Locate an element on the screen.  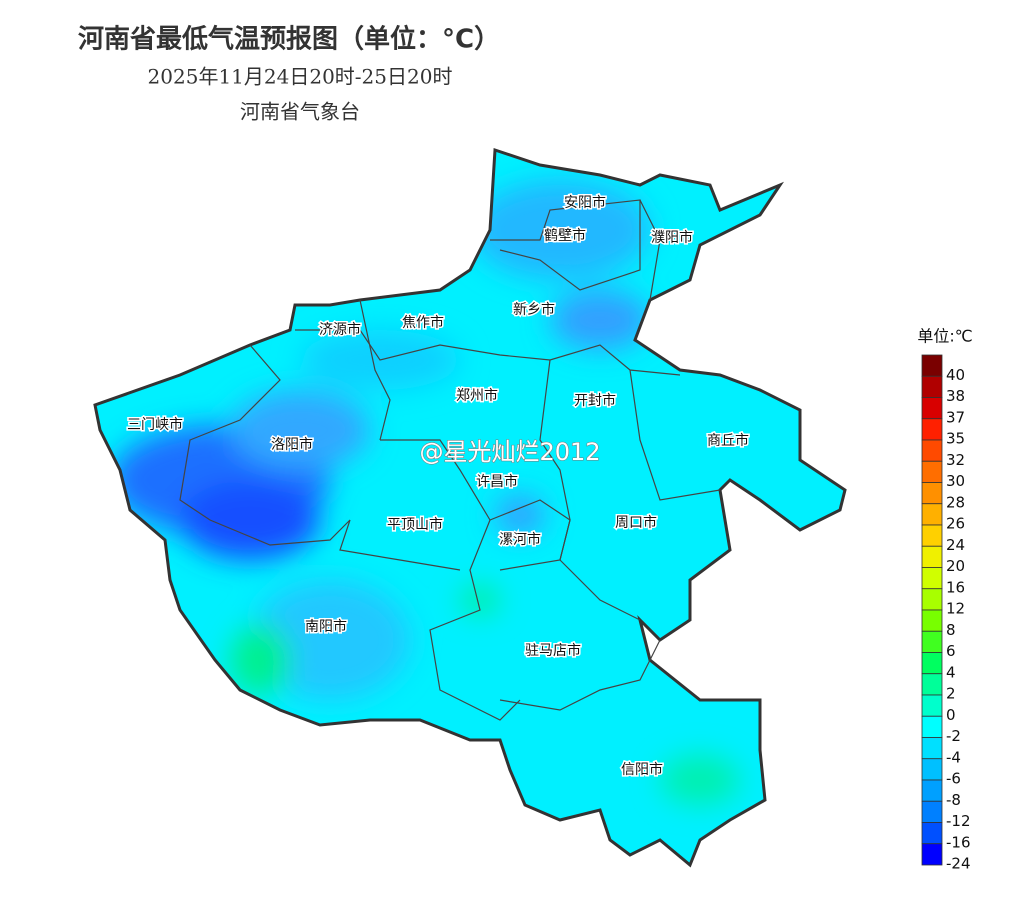
legend-label: 38 is located at coordinates (955, 396).